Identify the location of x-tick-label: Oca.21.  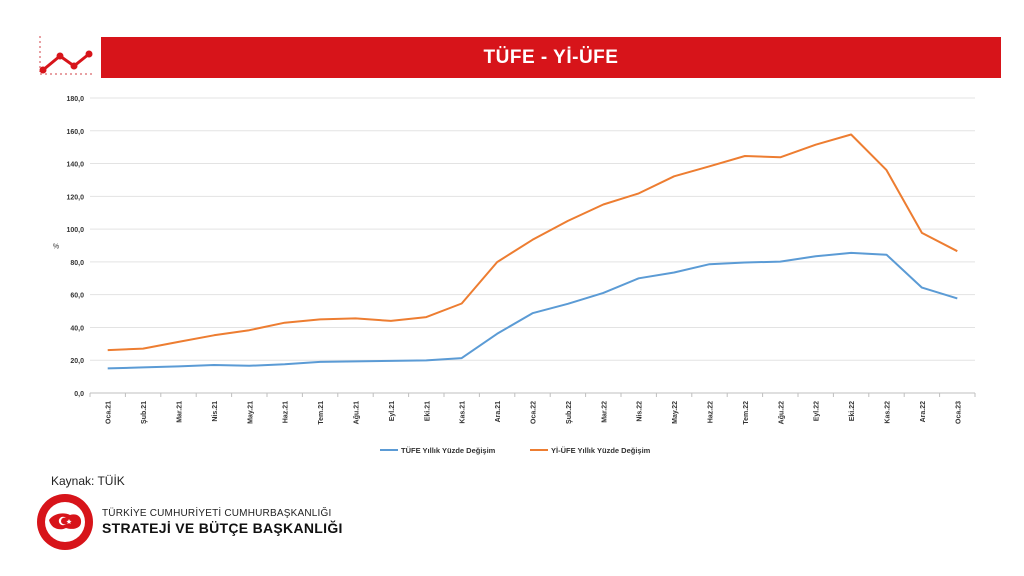
(109, 412).